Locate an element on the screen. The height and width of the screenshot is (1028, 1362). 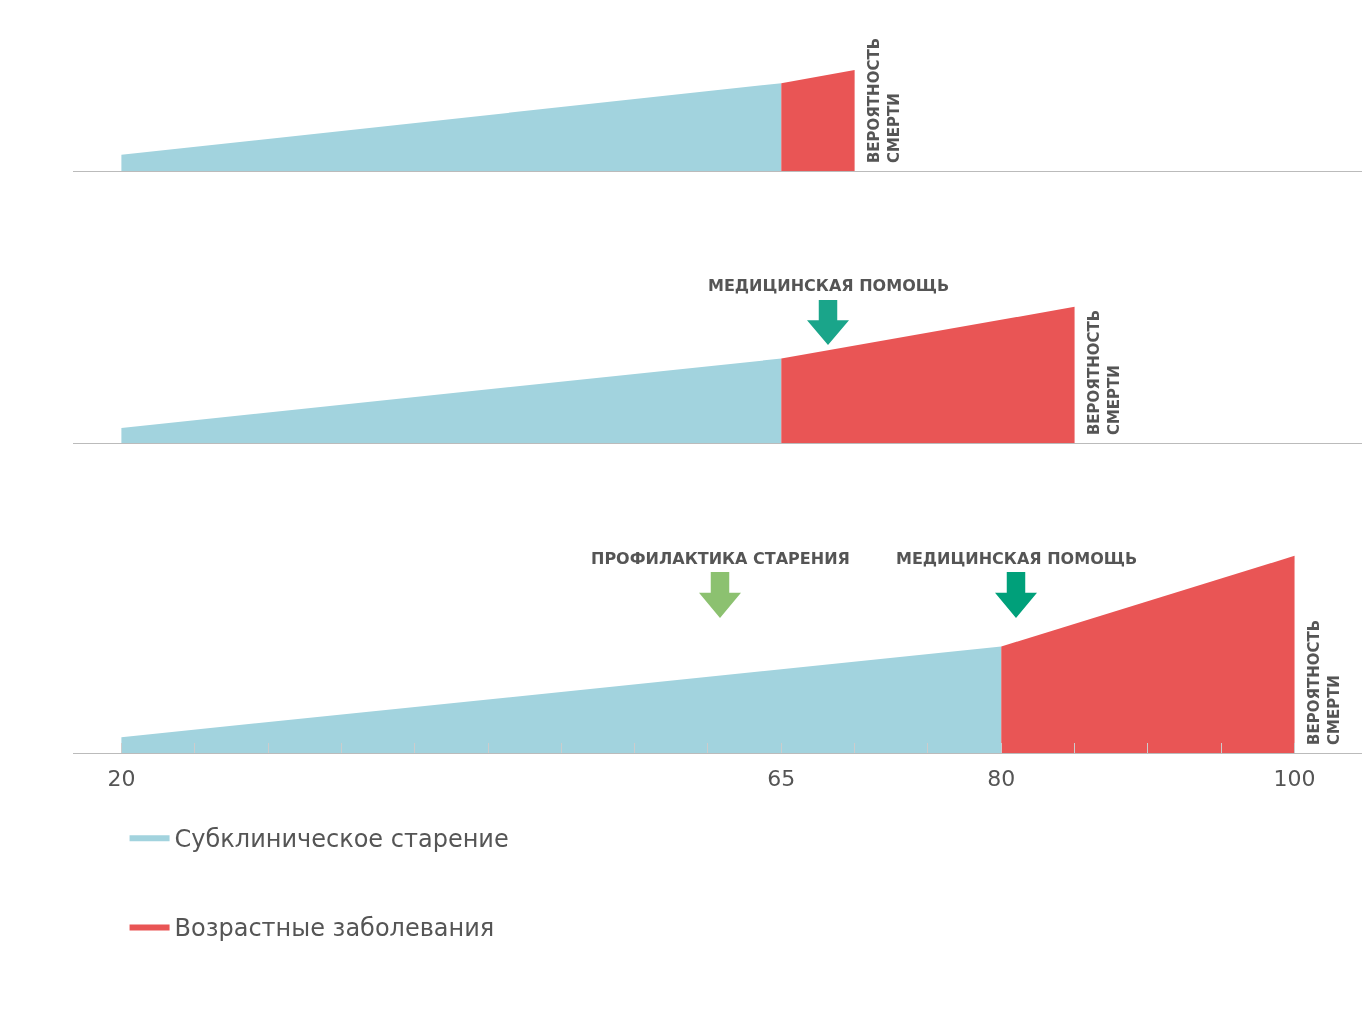
text: МЕДИЦИНСКАЯ ПОМОЩЬ is located at coordinates (829, 285).